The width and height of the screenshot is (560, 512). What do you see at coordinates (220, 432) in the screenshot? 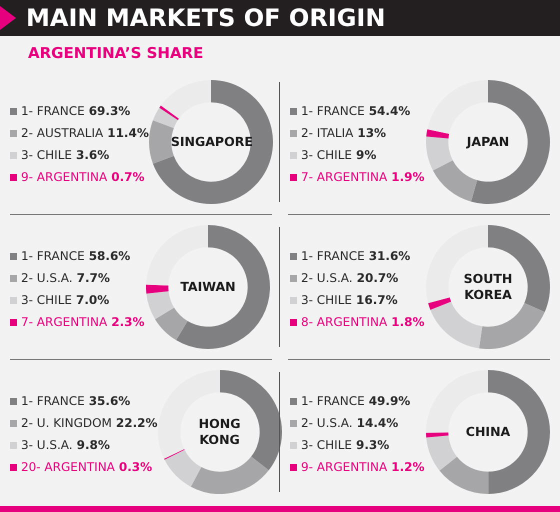
I see `text: HONG KONG` at bounding box center [220, 432].